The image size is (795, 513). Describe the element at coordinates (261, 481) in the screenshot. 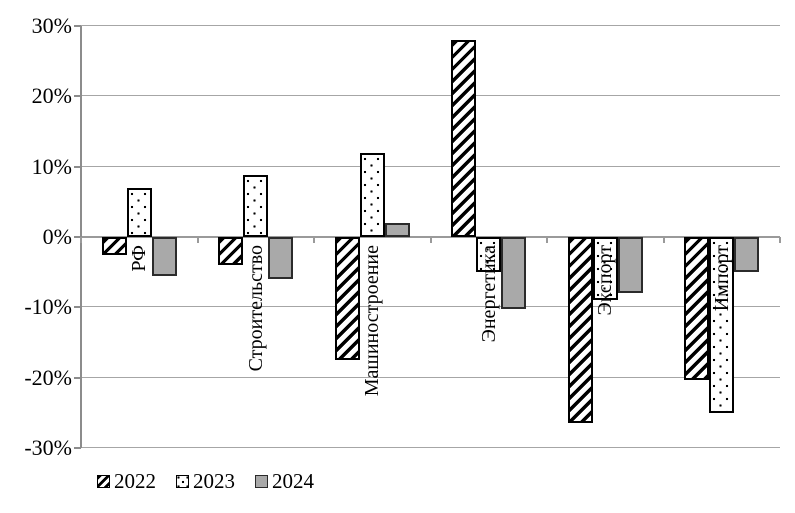

I see `legend-swatch-solid-gray-icon` at that location.